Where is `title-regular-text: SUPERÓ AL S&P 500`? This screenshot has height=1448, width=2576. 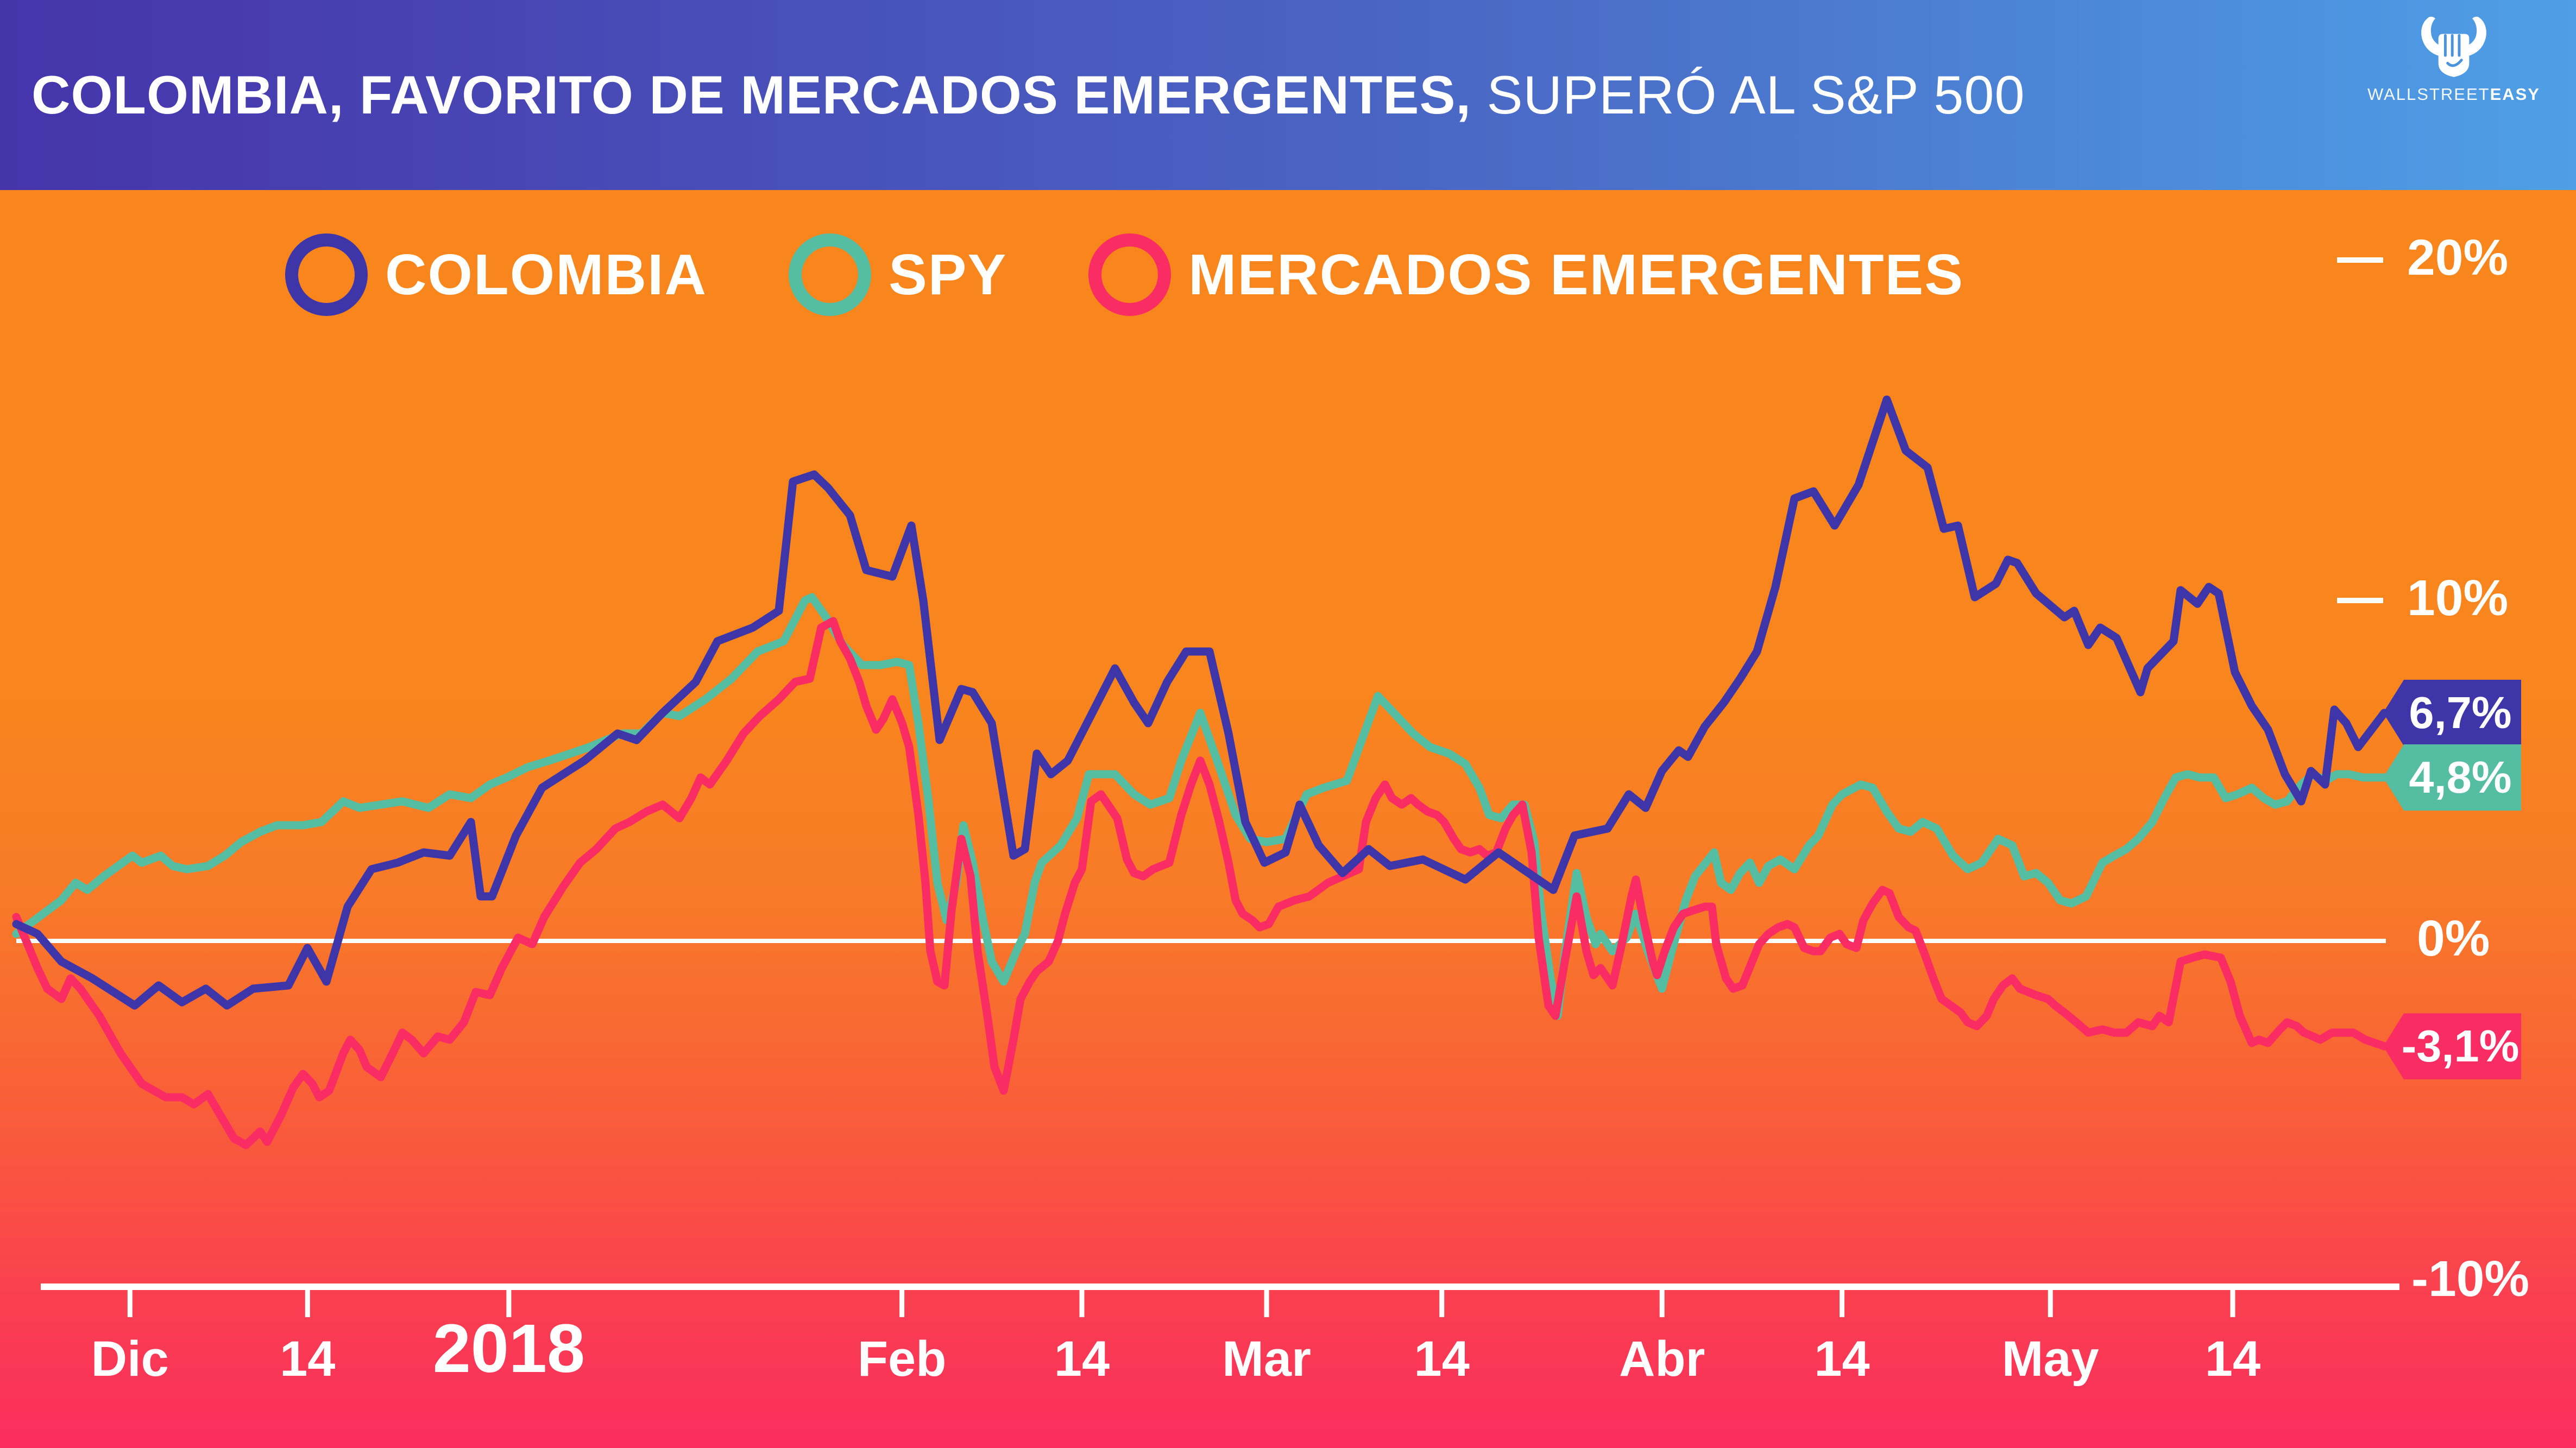
title-regular-text: SUPERÓ AL S&P 500 is located at coordinates (1748, 95).